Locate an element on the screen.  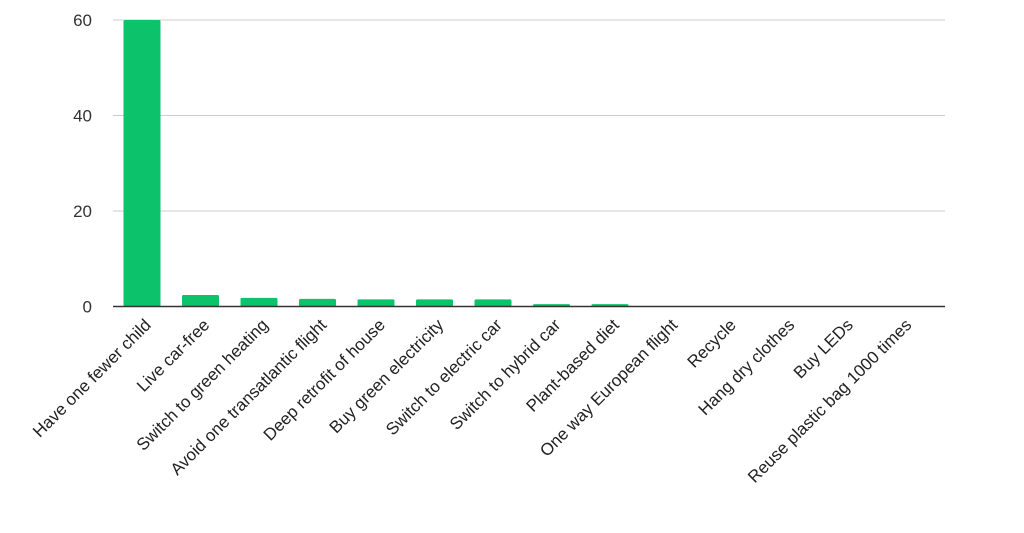
y-tick-label: 40 is located at coordinates (82, 116).